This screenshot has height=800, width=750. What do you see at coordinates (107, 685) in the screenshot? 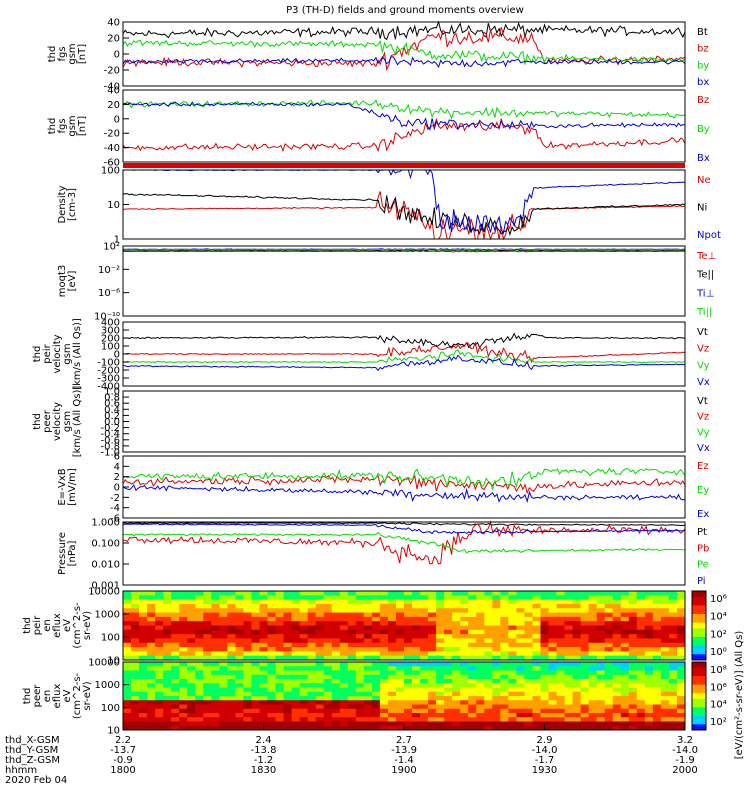
I see `y-tick-label: 1000` at bounding box center [107, 685].